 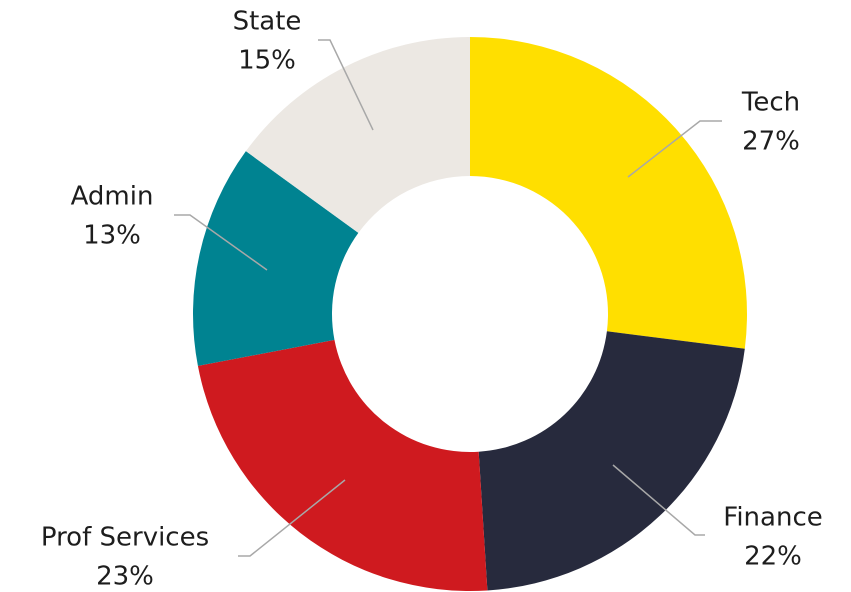 What do you see at coordinates (267, 61) in the screenshot?
I see `slice-value-label: 15%` at bounding box center [267, 61].